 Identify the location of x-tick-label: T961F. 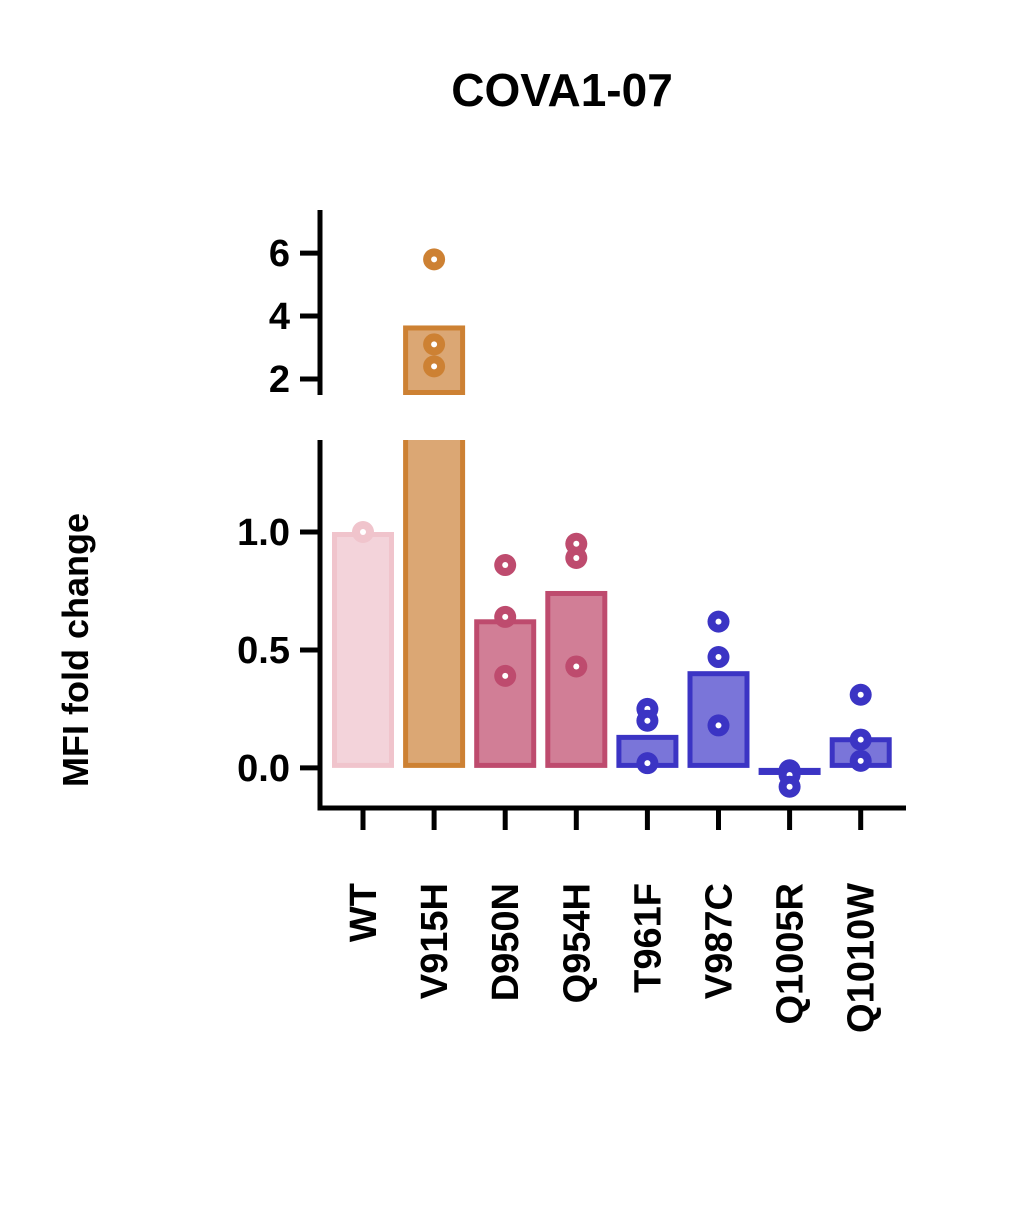
(648, 938).